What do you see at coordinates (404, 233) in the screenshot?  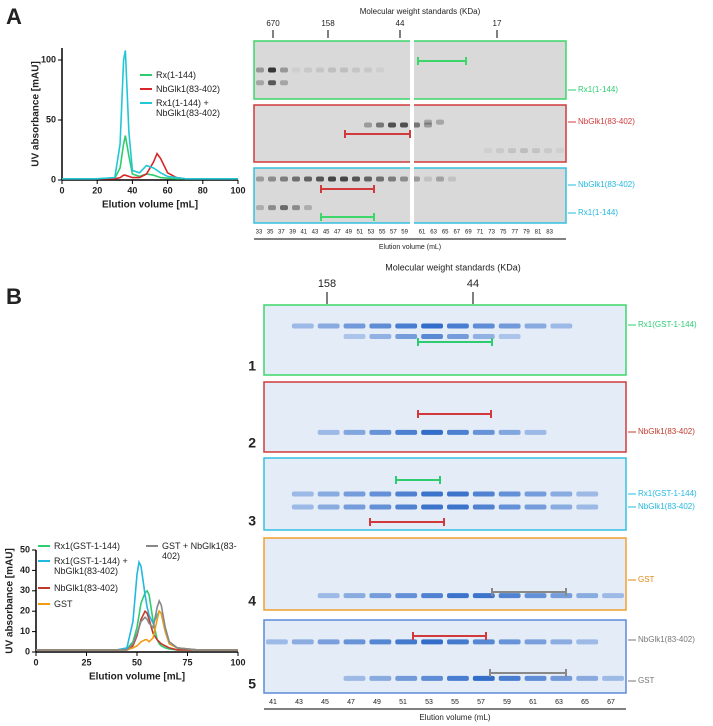 I see `lane-label: 59` at bounding box center [404, 233].